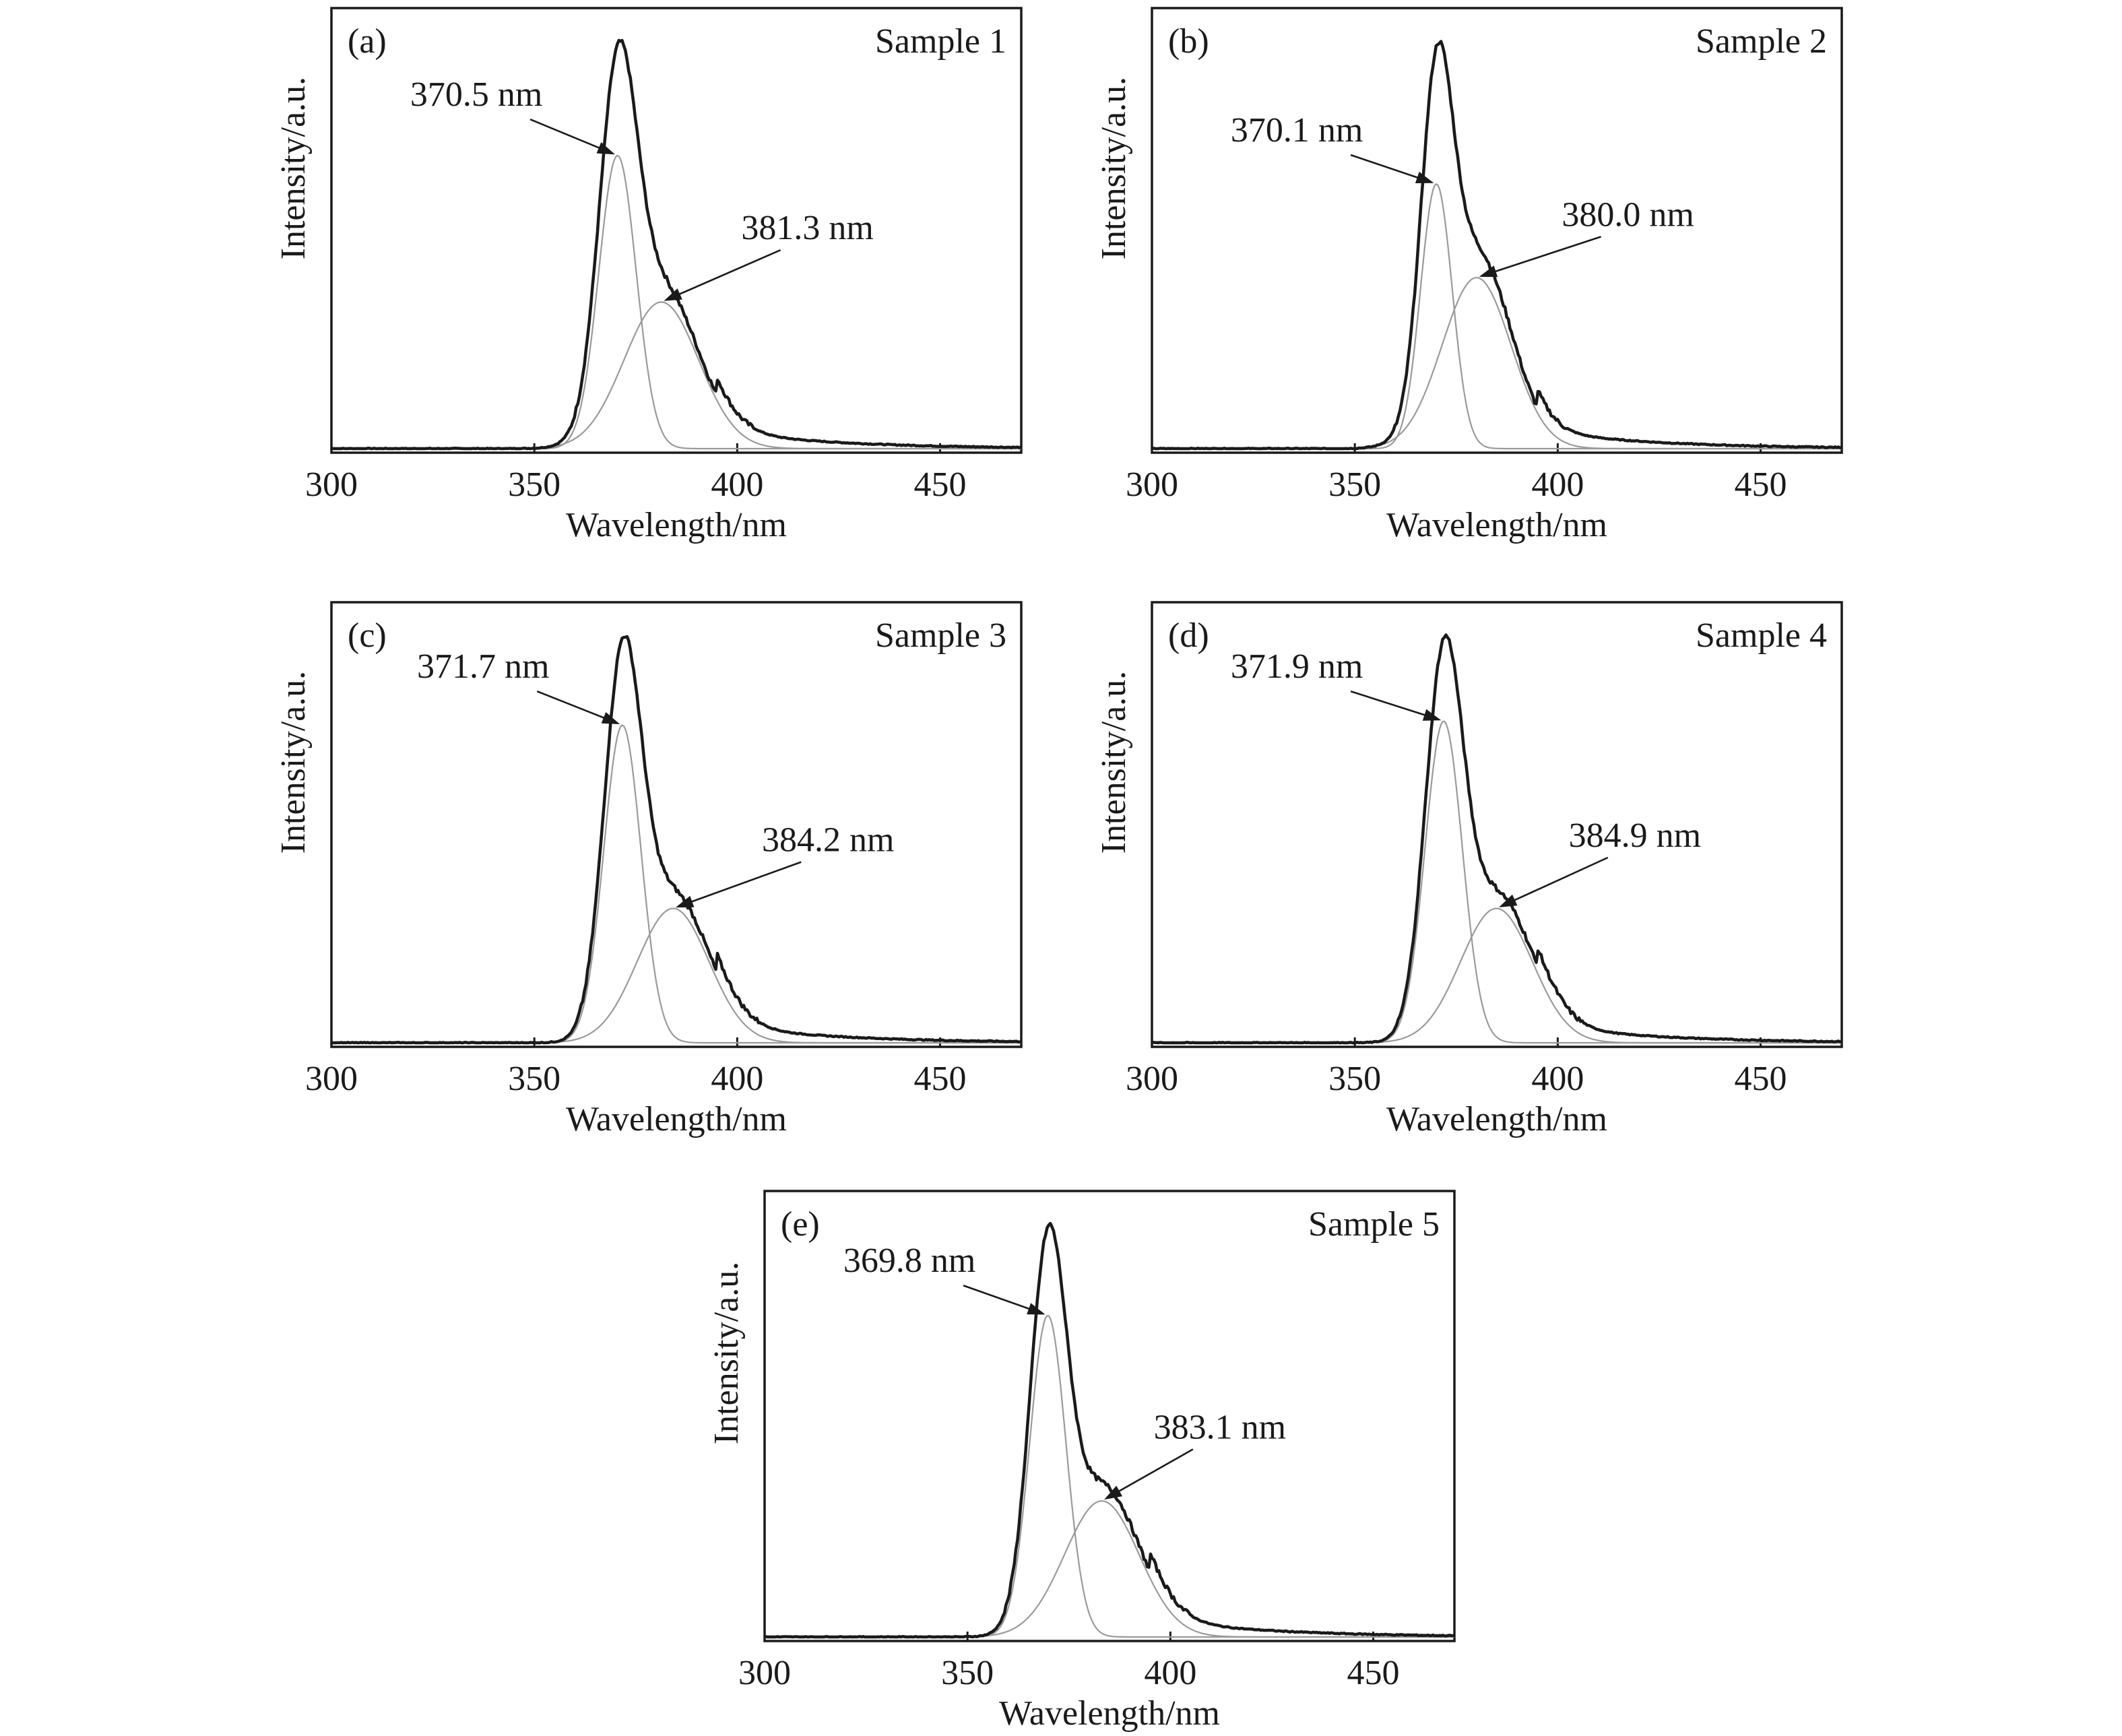 This screenshot has width=2122, height=1736. I want to click on peak-annotation: 369.8 nm, so click(909, 1261).